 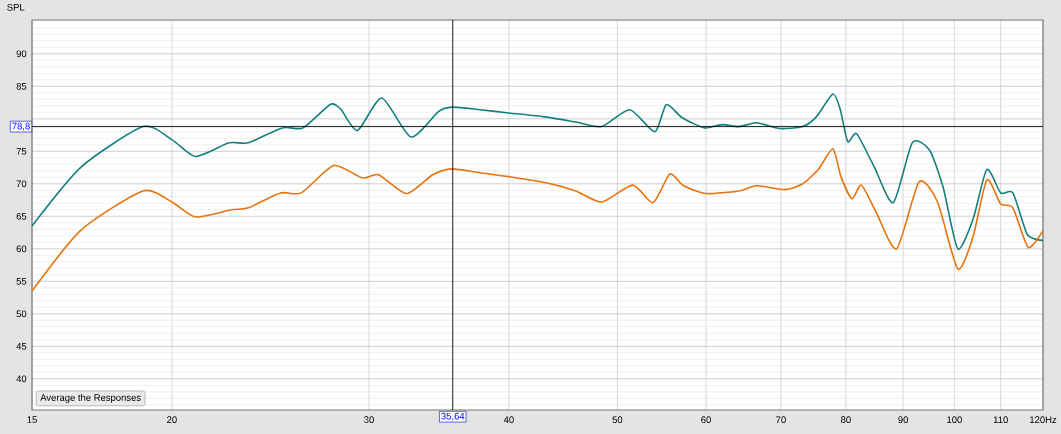 I want to click on x-tick-label: 20, so click(x=172, y=420).